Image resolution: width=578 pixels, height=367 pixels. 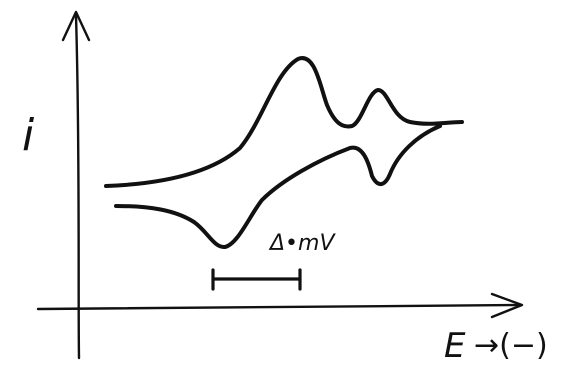 I want to click on y-axis, so click(x=77, y=187).